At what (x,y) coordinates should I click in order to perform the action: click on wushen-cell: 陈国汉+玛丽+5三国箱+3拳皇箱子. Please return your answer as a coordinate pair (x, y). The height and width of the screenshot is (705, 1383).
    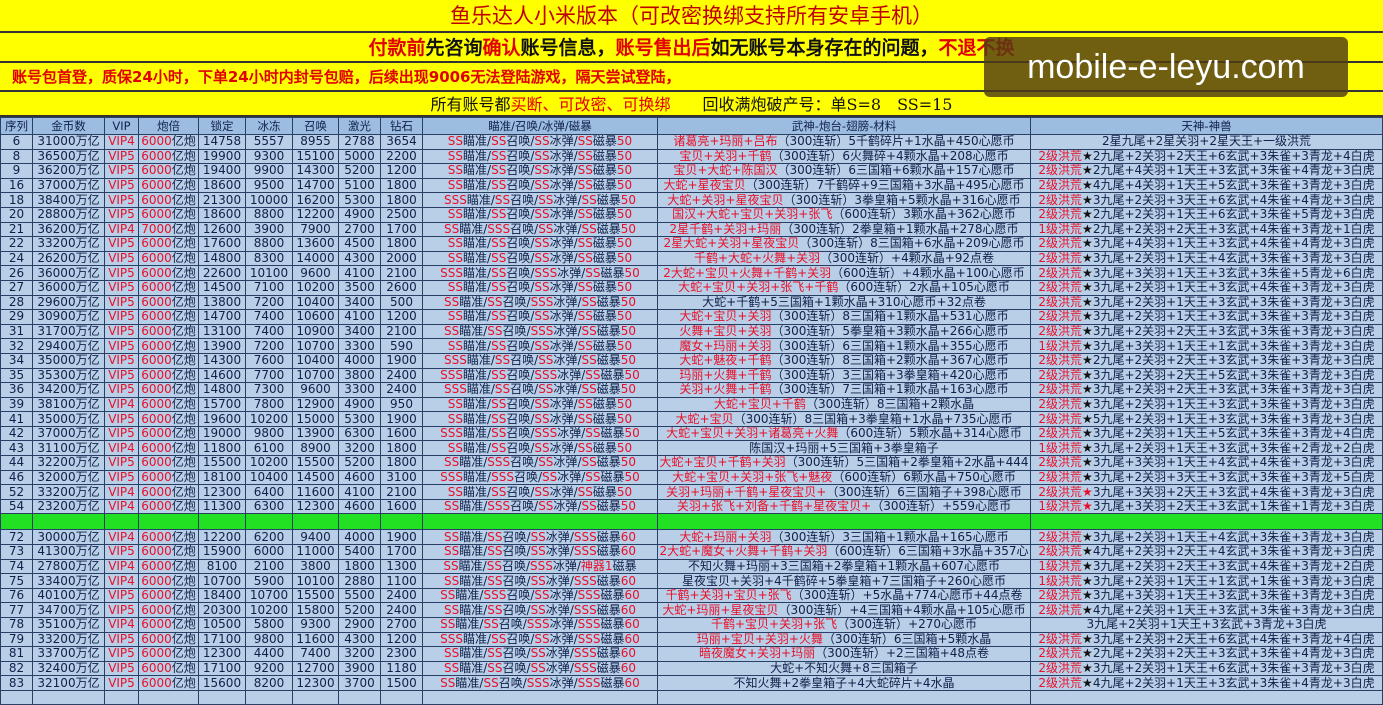
    Looking at the image, I should click on (844, 448).